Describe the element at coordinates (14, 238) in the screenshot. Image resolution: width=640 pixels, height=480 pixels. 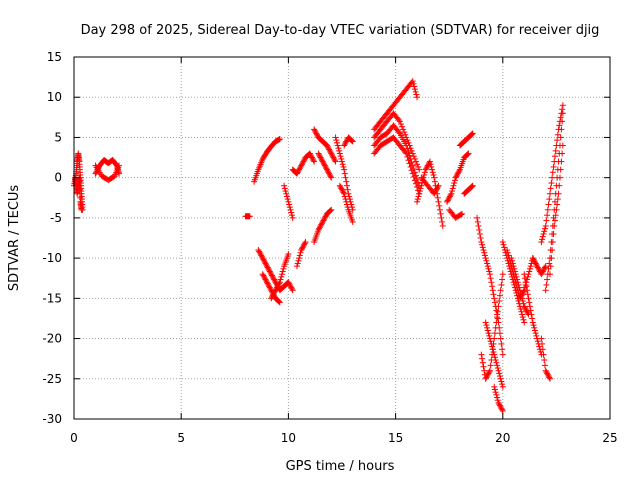
I see `y-axis-label: SDTVAR / TECUs` at that location.